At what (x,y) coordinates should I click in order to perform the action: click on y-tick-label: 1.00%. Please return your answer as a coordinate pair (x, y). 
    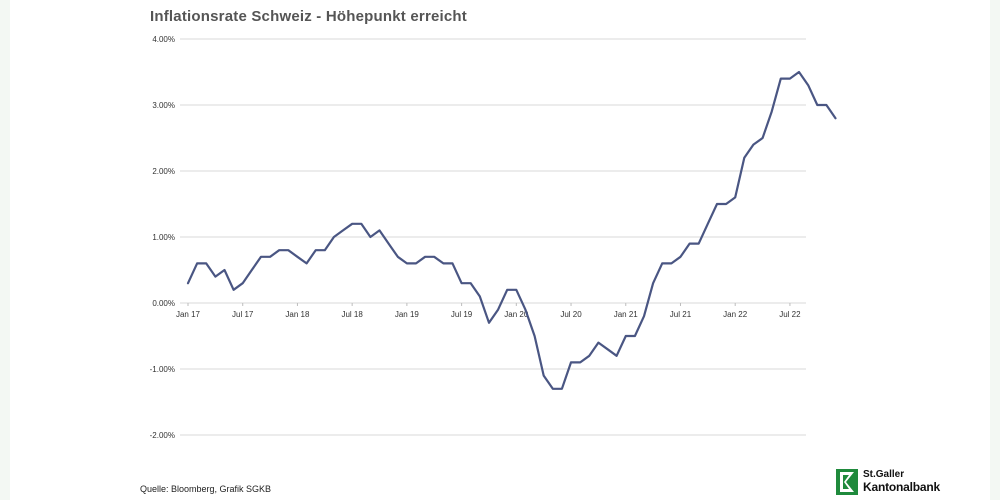
    Looking at the image, I should click on (163, 237).